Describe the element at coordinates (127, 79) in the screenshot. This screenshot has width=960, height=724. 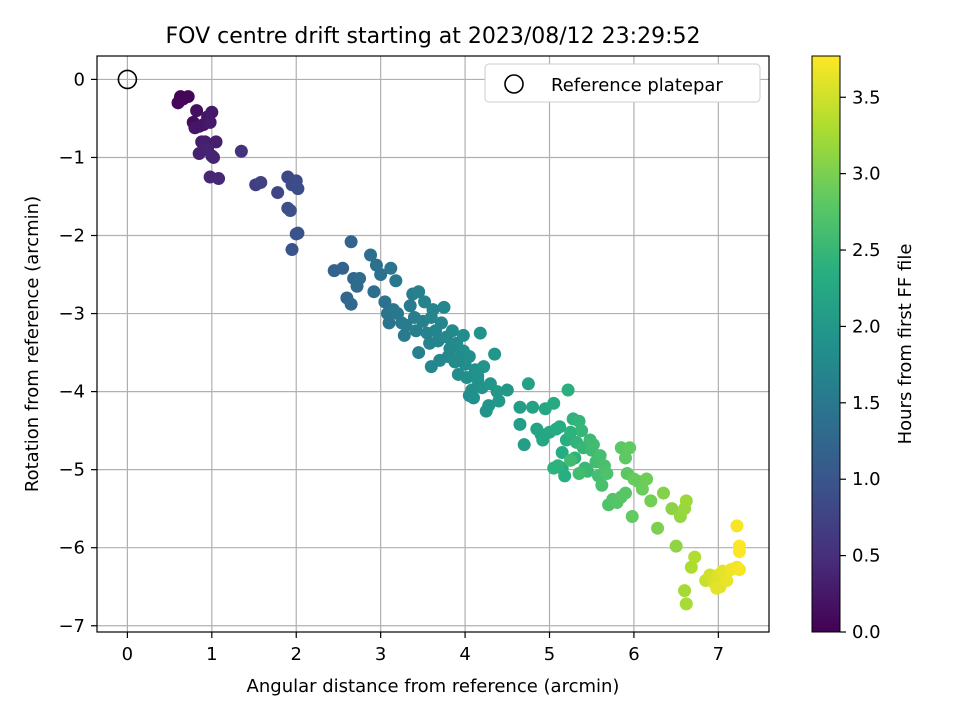
I see `reference-platepar-marker` at that location.